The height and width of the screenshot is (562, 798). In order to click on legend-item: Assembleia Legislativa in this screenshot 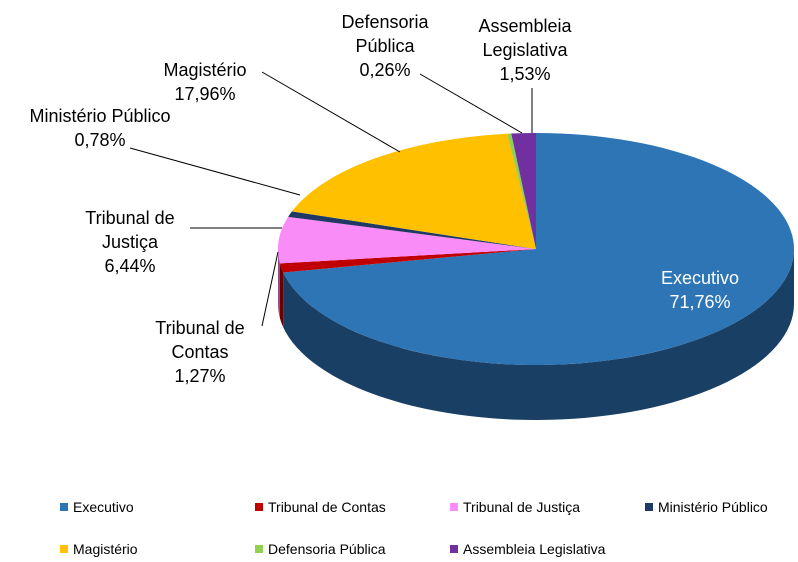, I will do `click(527, 549)`.